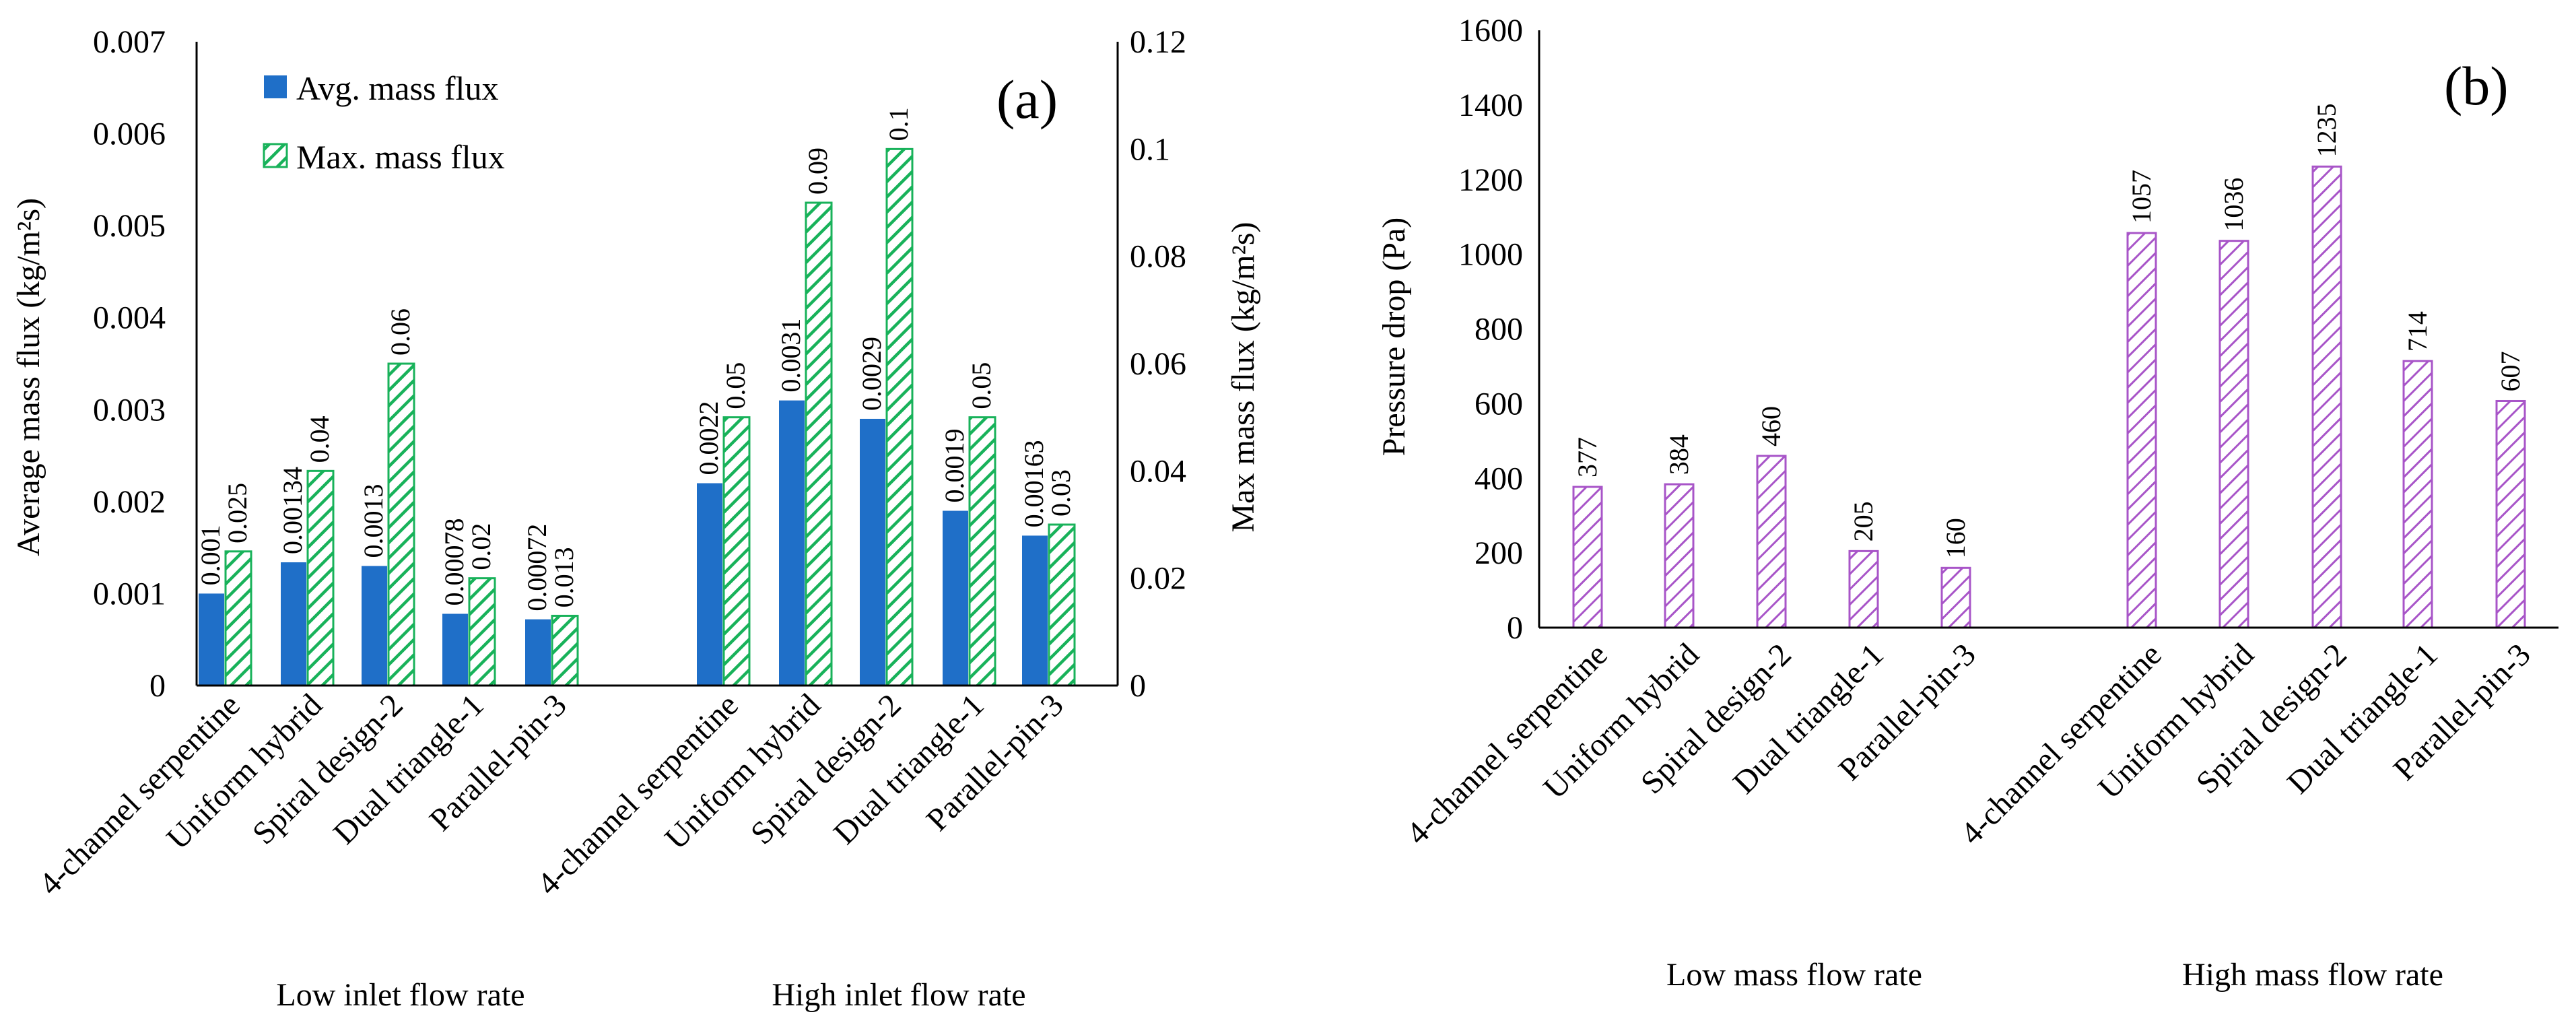  I want to click on b-ytick-1000: 1000, so click(1490, 255).